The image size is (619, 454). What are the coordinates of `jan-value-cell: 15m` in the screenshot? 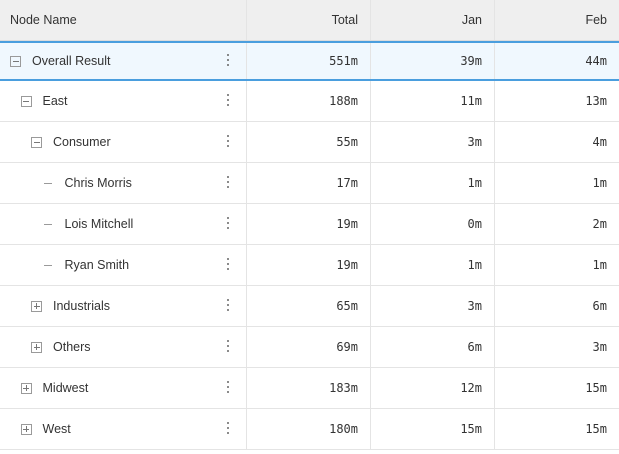 It's located at (433, 429).